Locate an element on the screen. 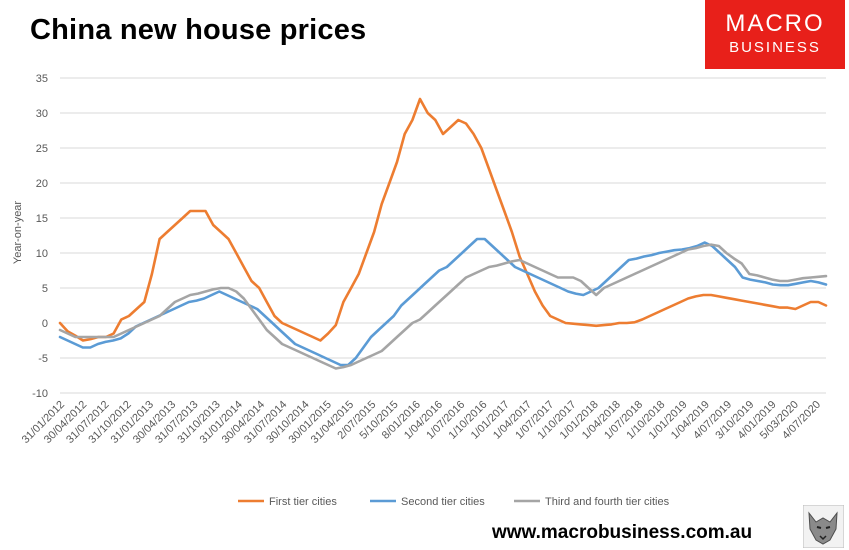  y-tick-label: 35 is located at coordinates (42, 79).